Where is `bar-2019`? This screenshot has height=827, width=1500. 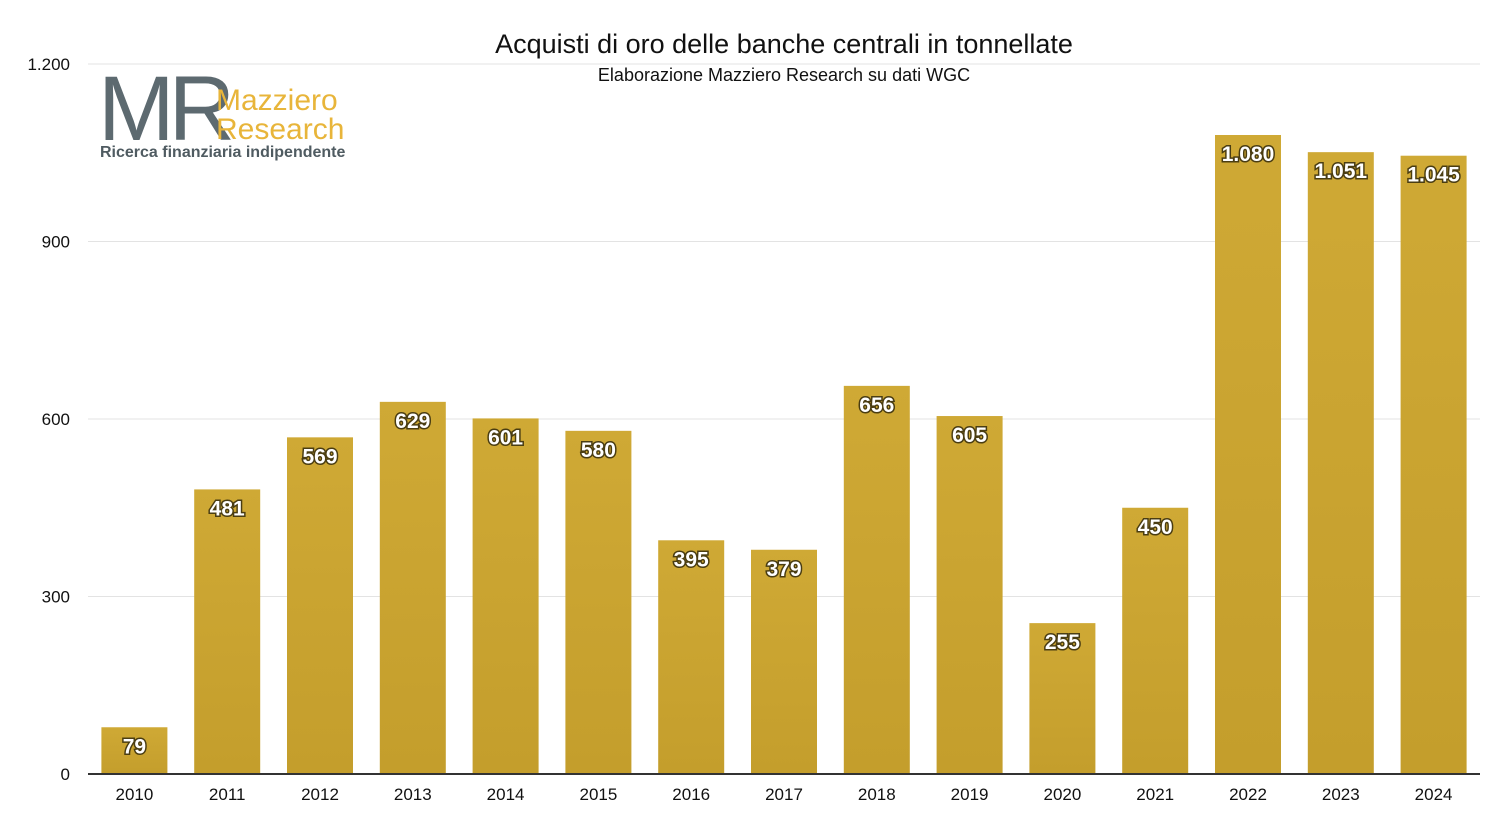
bar-2019 is located at coordinates (969, 595).